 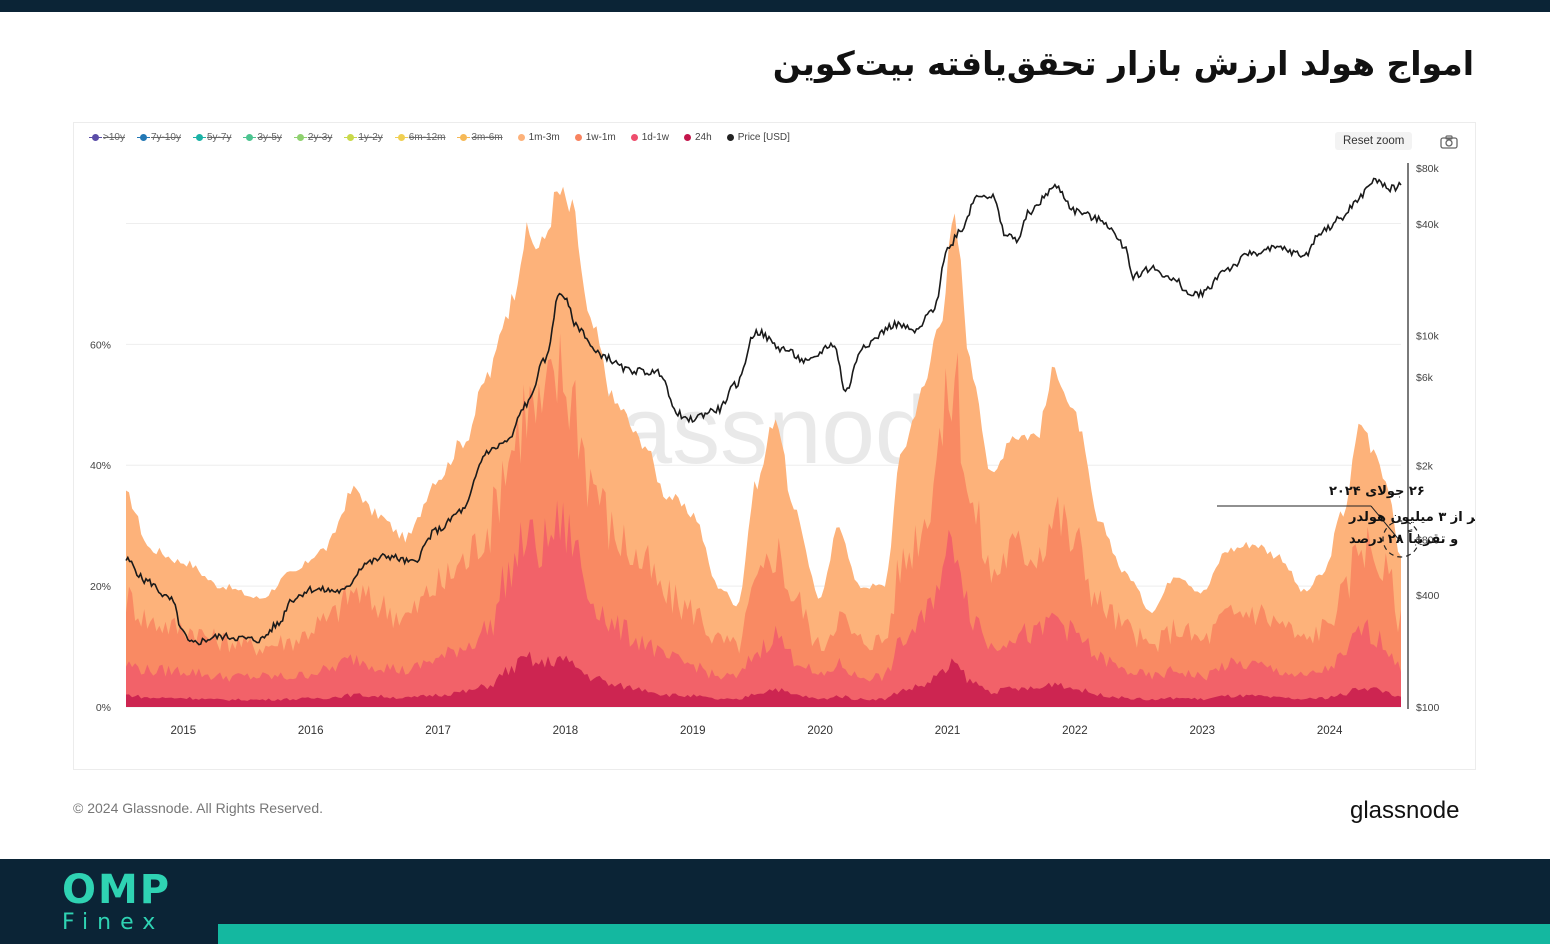 I want to click on legend-label: 1y-2y, so click(x=370, y=137).